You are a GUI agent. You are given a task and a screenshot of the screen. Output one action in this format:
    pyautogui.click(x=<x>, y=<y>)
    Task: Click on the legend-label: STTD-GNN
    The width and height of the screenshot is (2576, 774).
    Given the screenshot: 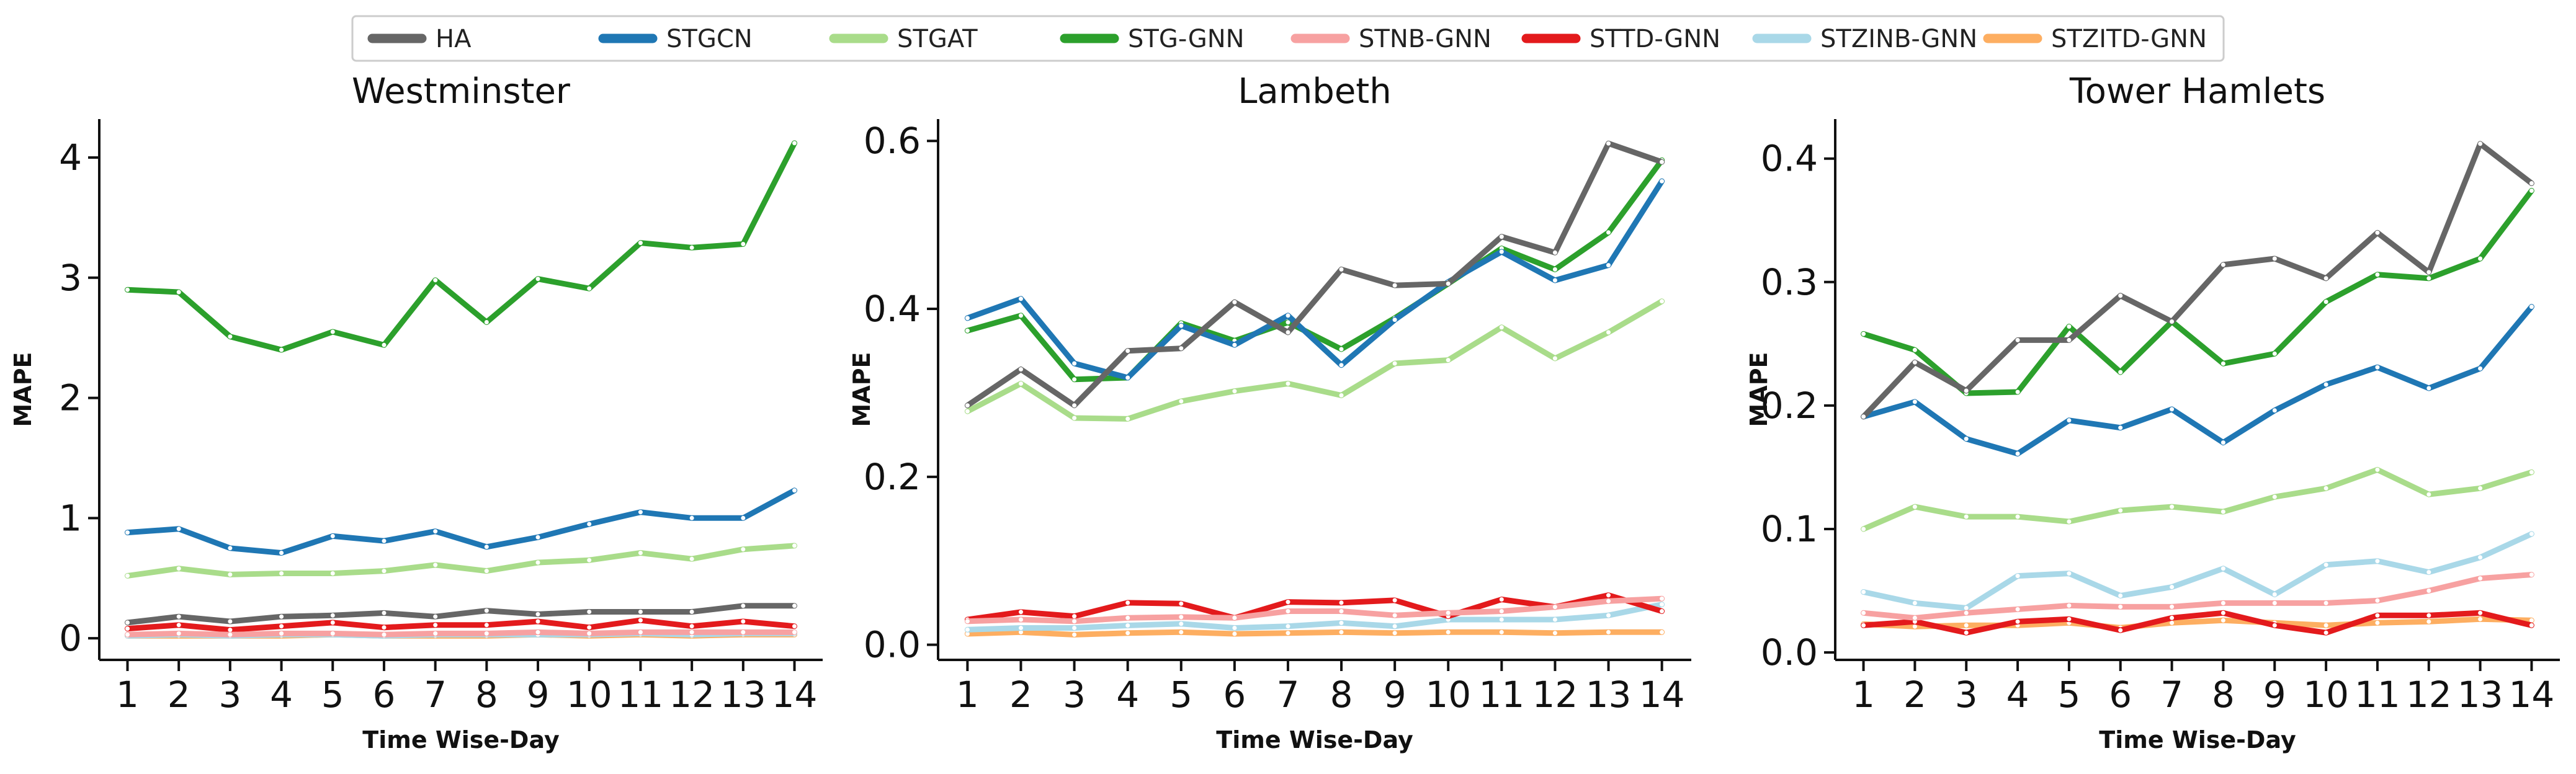 What is the action you would take?
    pyautogui.click(x=1655, y=39)
    